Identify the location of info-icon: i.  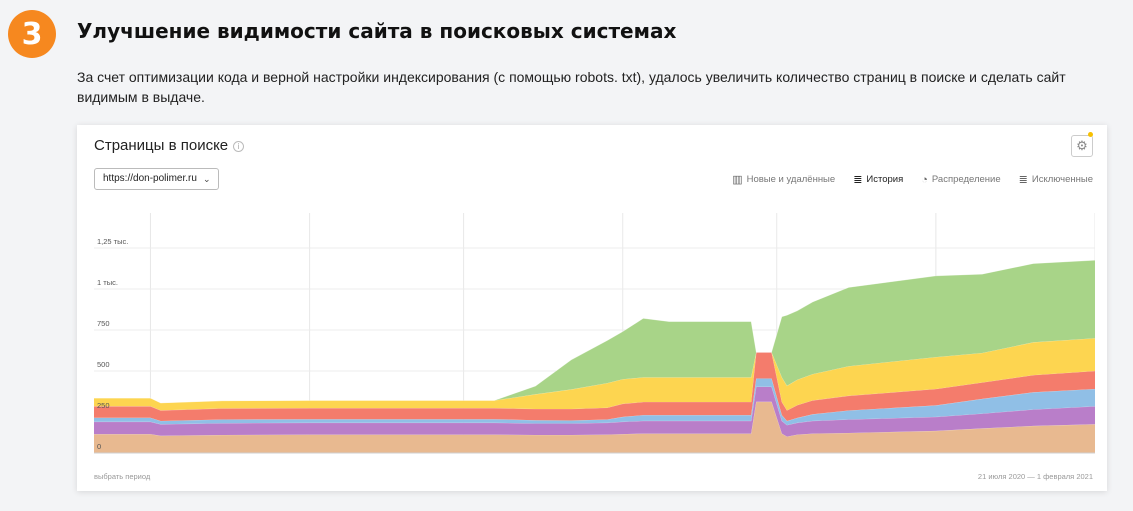
(239, 146).